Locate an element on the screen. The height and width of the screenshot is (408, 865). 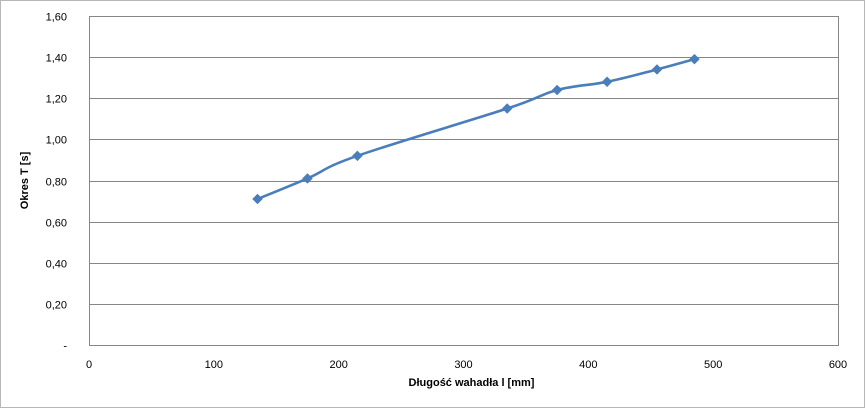
y-axis-title: Okres T [s] is located at coordinates (25, 180).